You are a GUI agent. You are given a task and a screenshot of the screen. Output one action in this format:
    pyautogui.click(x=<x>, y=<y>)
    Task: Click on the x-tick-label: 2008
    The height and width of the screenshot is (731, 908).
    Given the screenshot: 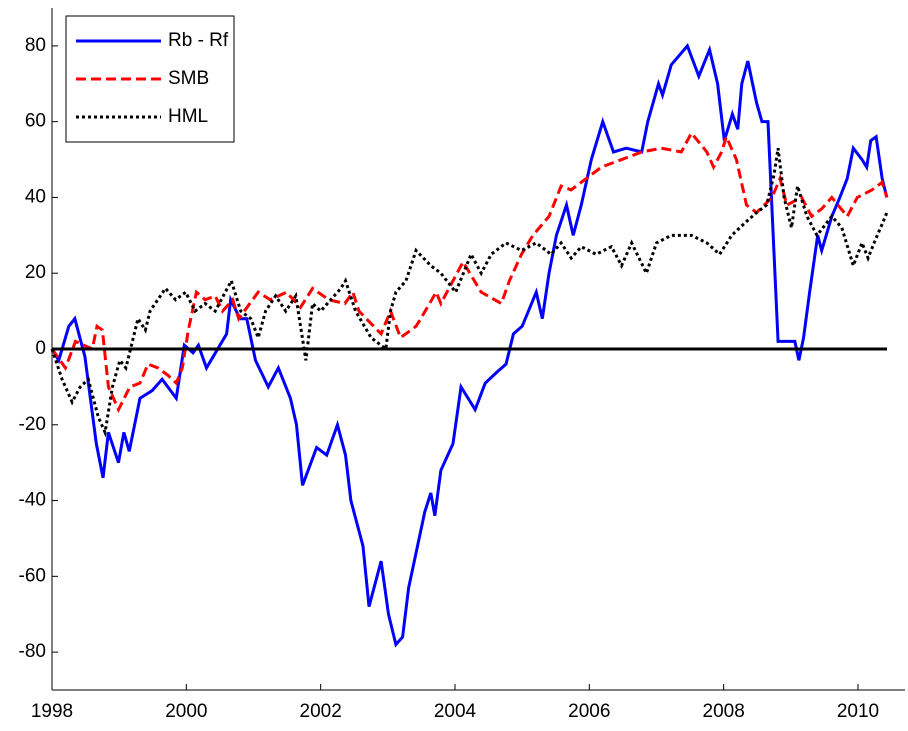 What is the action you would take?
    pyautogui.click(x=724, y=711)
    